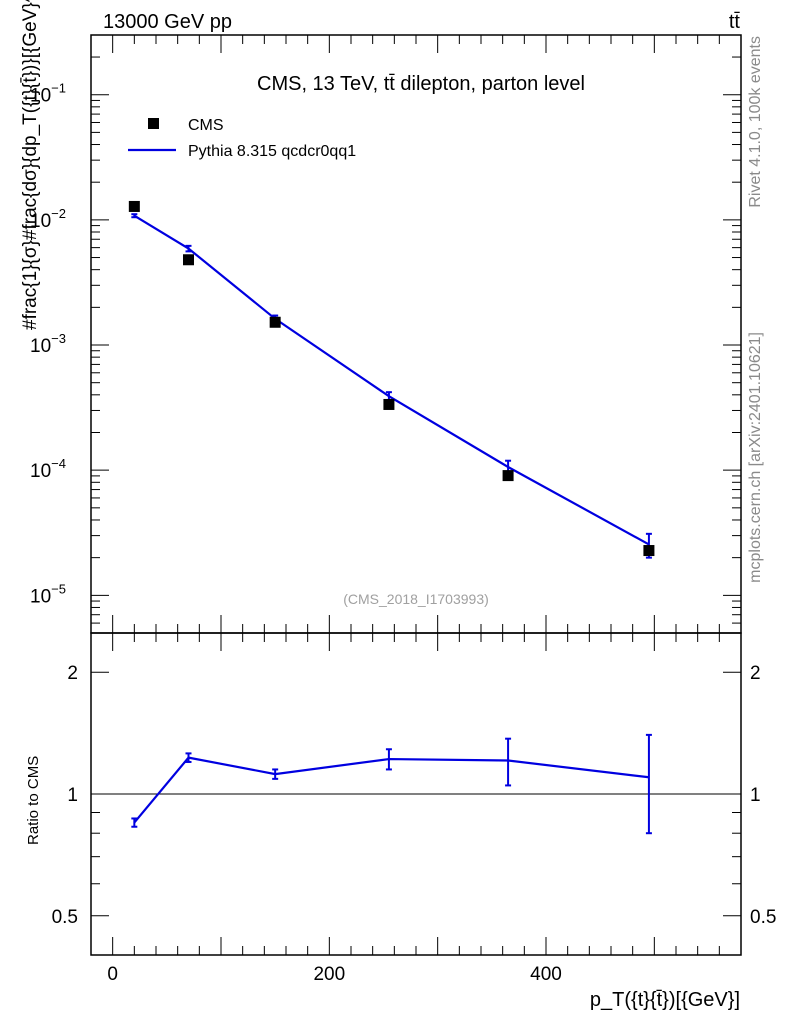 This screenshot has height=1024, width=786. I want to click on rivet-version-label: Rivet 4.1.0, 100k events, so click(755, 122).